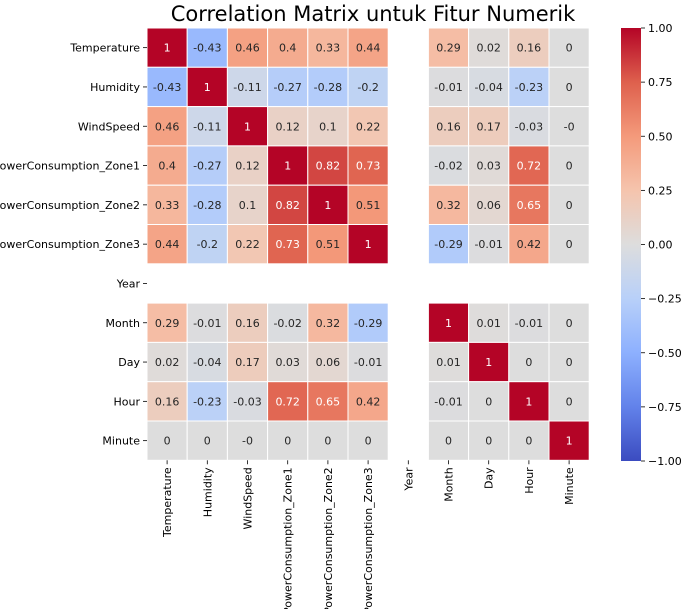 The height and width of the screenshot is (609, 687). I want to click on chart-title: Correlation Matrix untuk Fitur Numerik, so click(373, 14).